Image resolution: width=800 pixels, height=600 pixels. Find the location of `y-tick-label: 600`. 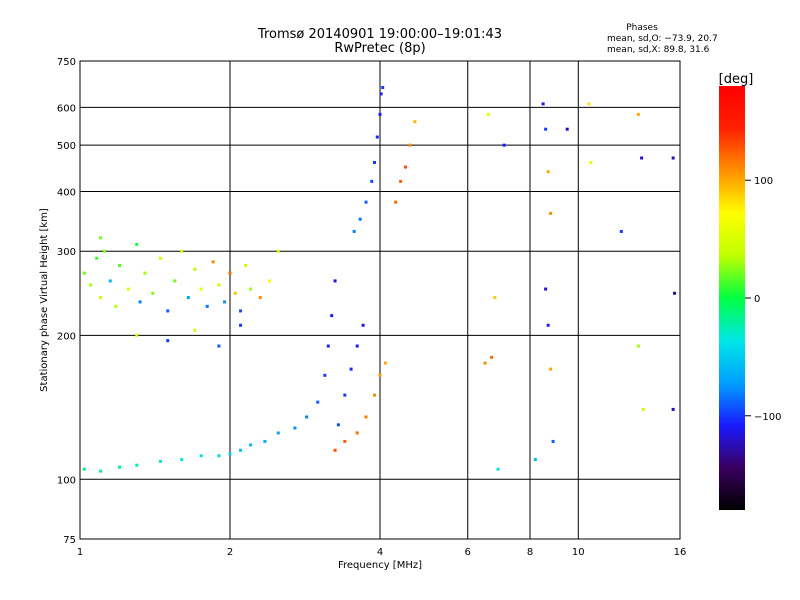

y-tick-label: 600 is located at coordinates (66, 108).